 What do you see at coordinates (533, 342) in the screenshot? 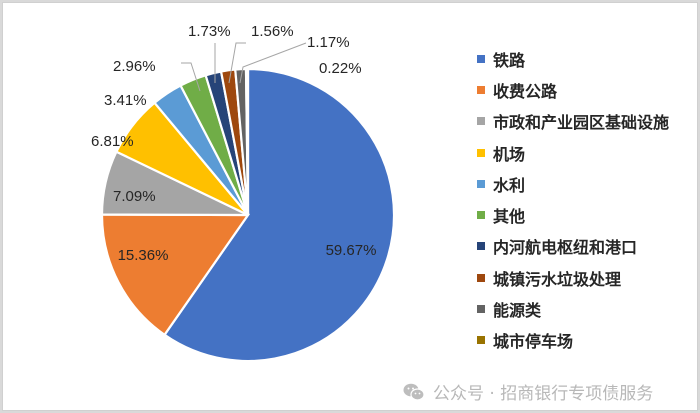
I see `legend-label: 城市停车场` at bounding box center [533, 342].